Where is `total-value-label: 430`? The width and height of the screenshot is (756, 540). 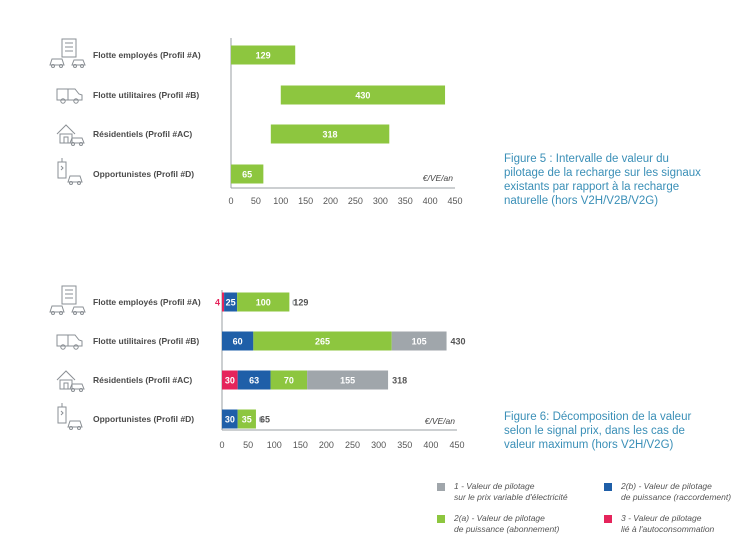
total-value-label: 430 is located at coordinates (458, 342).